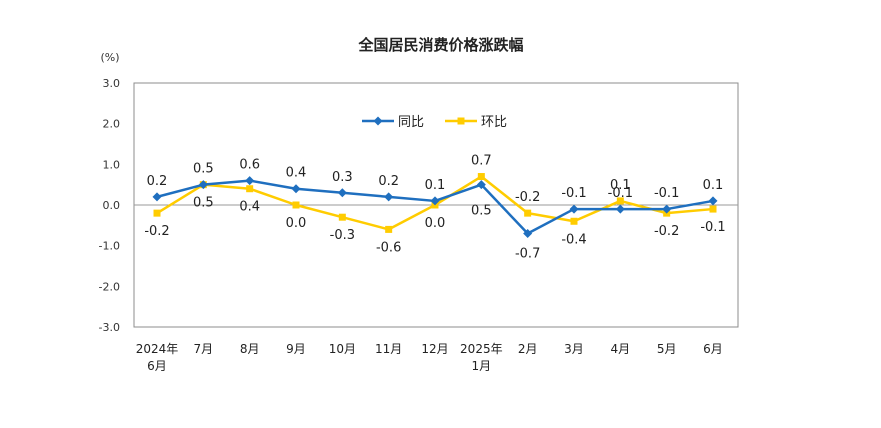 This screenshot has width=881, height=428. Describe the element at coordinates (112, 83) in the screenshot. I see `y-tick-label: 3.0` at that location.